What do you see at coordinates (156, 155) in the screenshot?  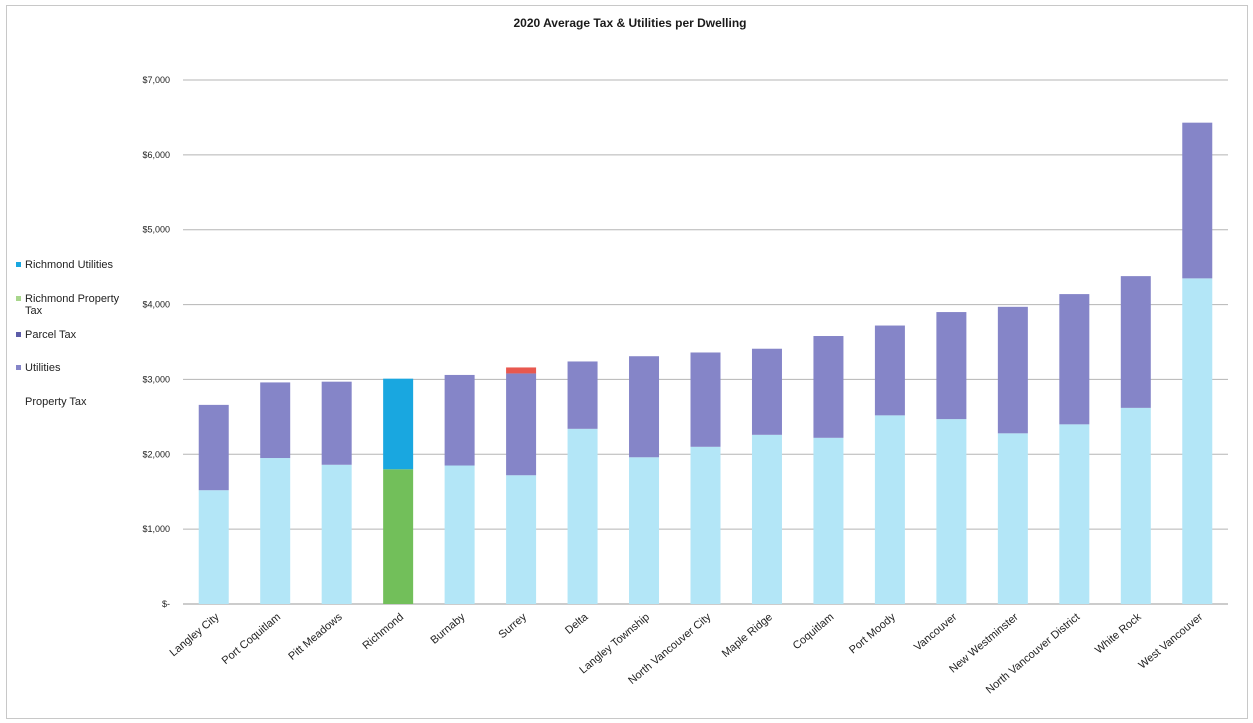 I see `y-tick-label: $6,000` at bounding box center [156, 155].